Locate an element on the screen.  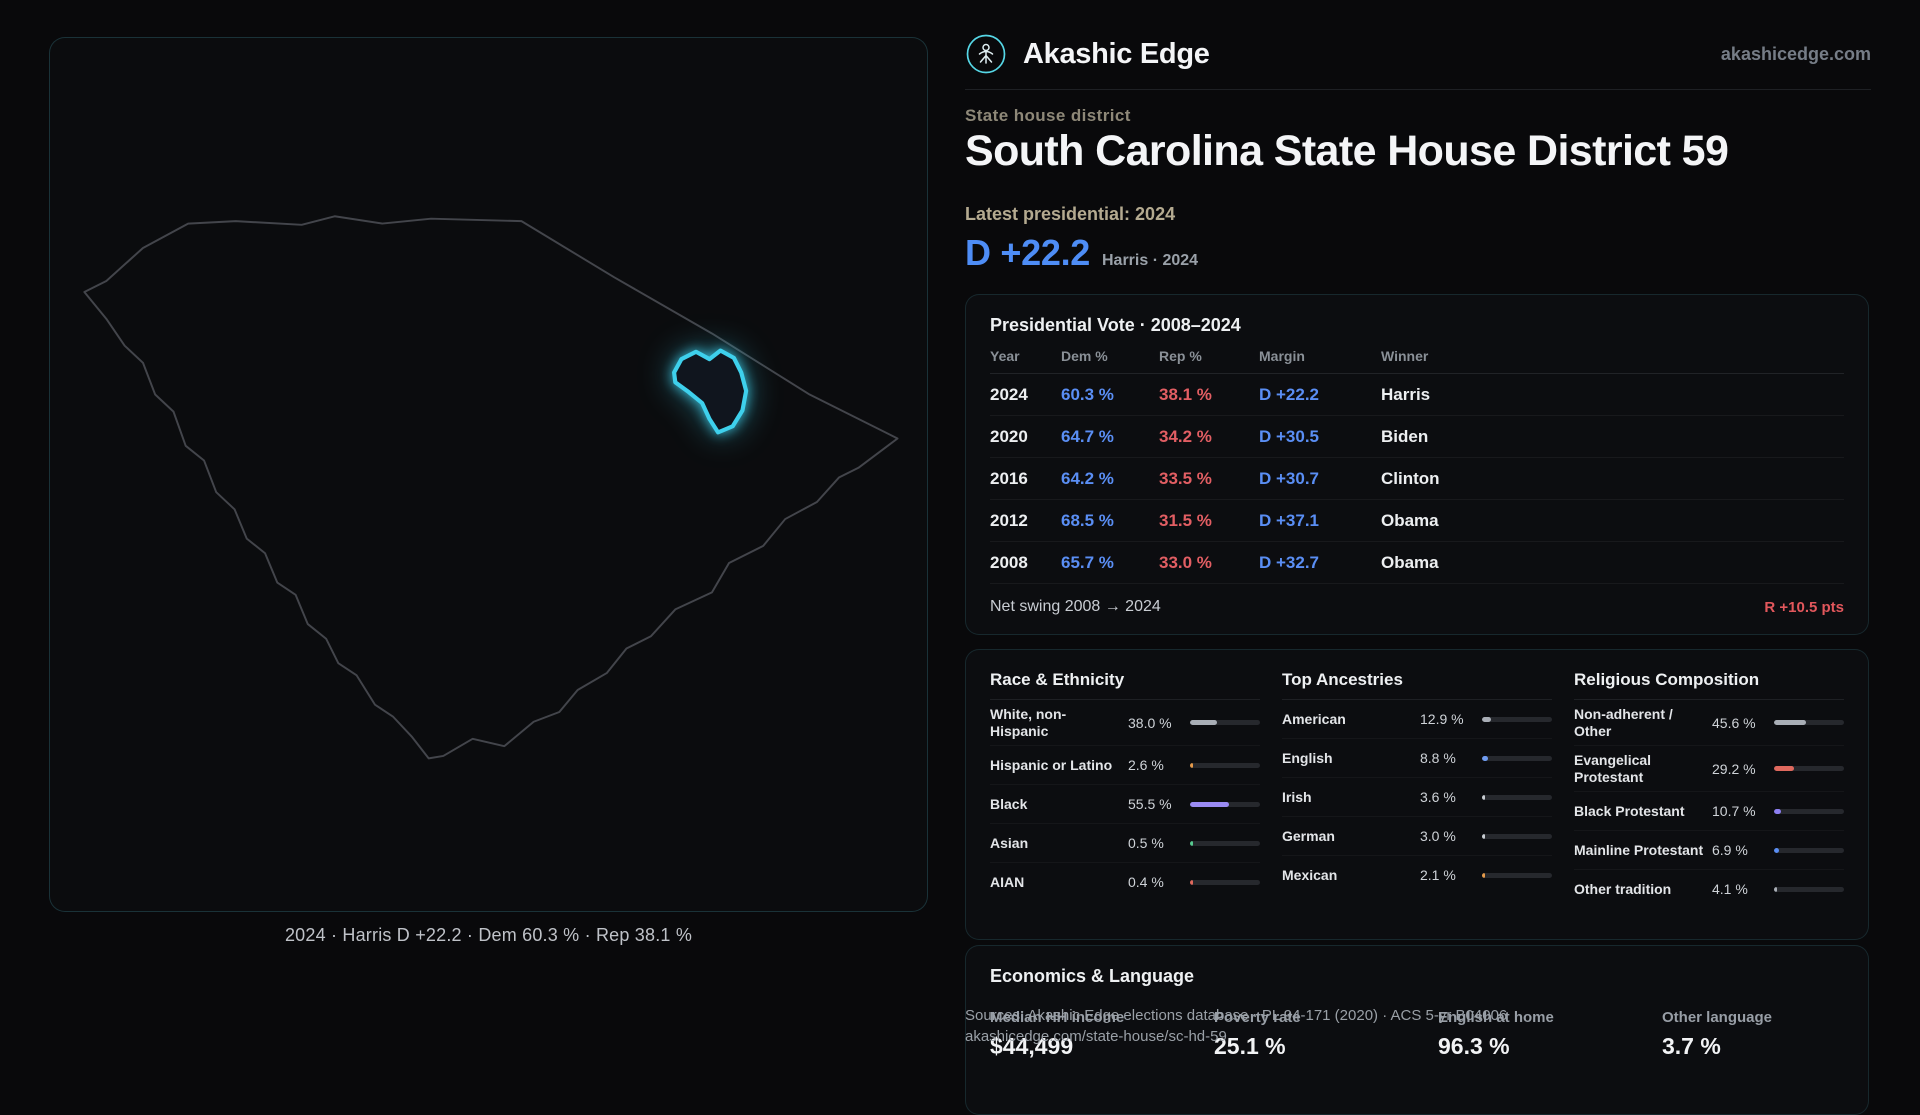
vote-year: 2024 is located at coordinates (1009, 394).